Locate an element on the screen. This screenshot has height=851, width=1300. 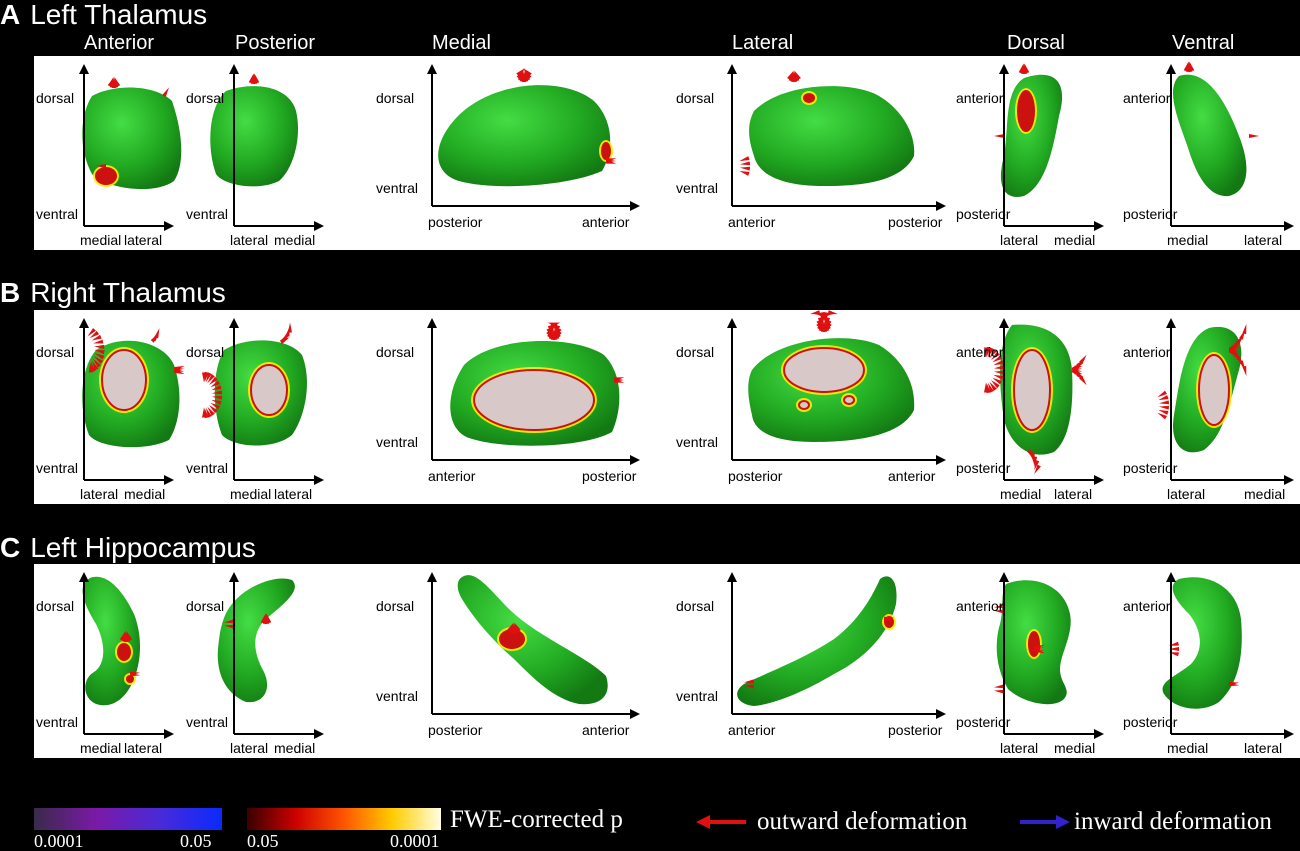
inward-deformation-label: inward deformation is located at coordinates (1173, 821).